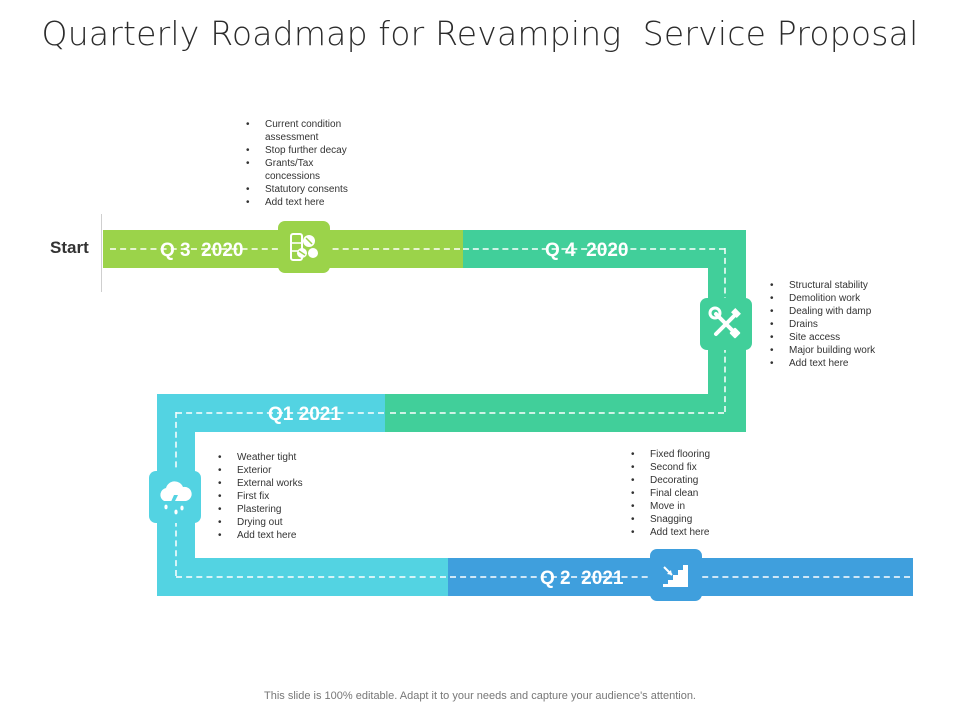 The height and width of the screenshot is (720, 960). Describe the element at coordinates (594, 249) in the screenshot. I see `q4-2020-dash-top` at that location.